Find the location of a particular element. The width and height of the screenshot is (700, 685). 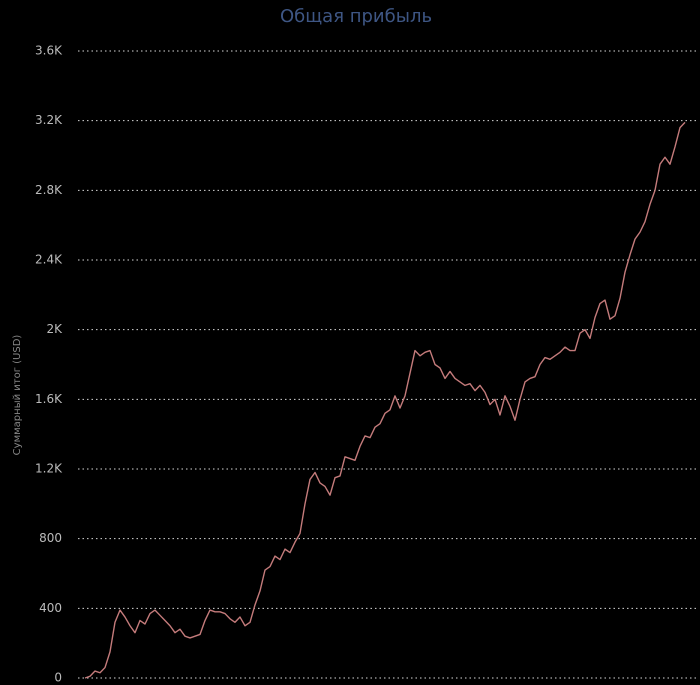

y-tick-label: 2.8K is located at coordinates (49, 190).